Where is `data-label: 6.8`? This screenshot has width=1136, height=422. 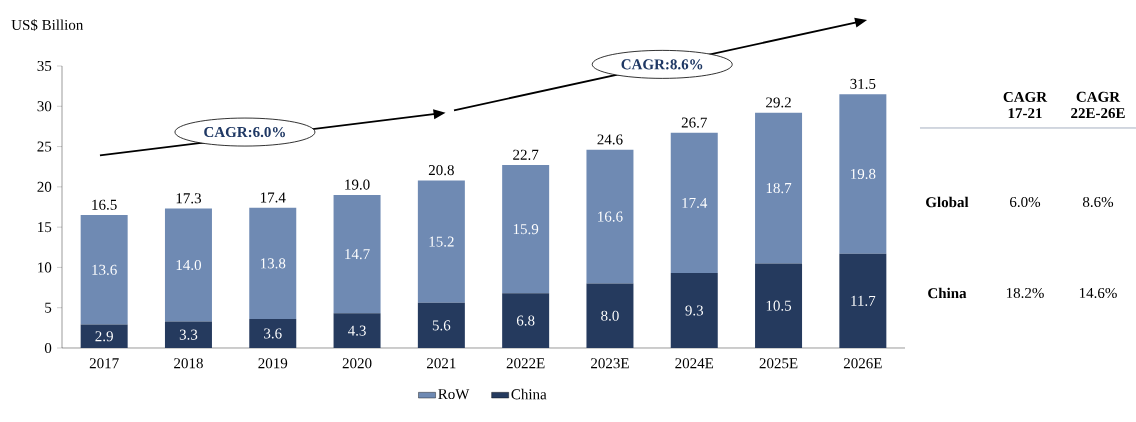
data-label: 6.8 is located at coordinates (525, 320).